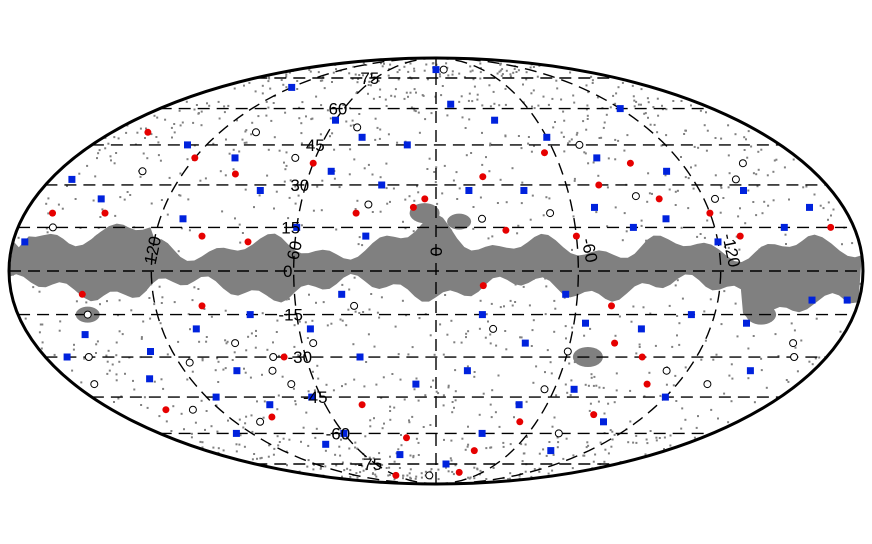 Image resolution: width=872 pixels, height=544 pixels. What do you see at coordinates (800, 300) in the screenshot?
I see `mask-blob` at bounding box center [800, 300].